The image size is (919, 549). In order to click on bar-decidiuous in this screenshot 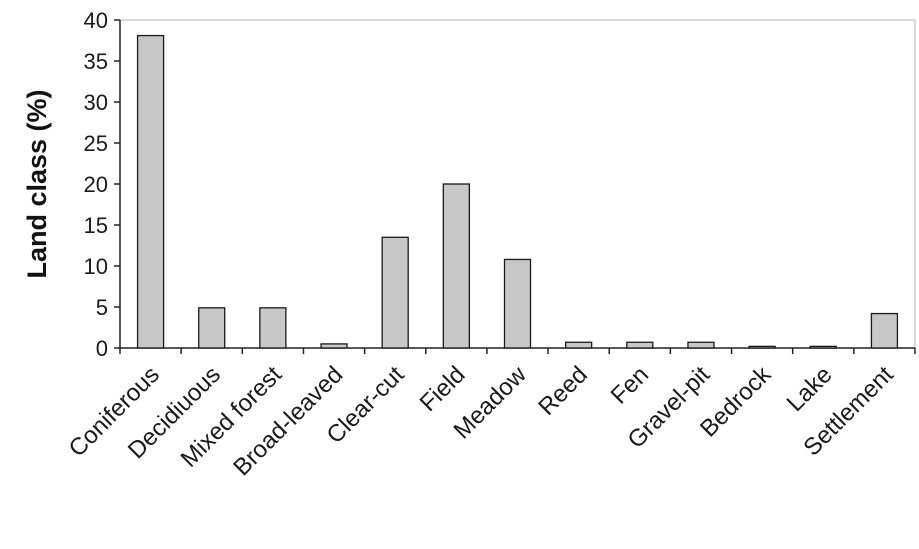, I will do `click(212, 328)`.